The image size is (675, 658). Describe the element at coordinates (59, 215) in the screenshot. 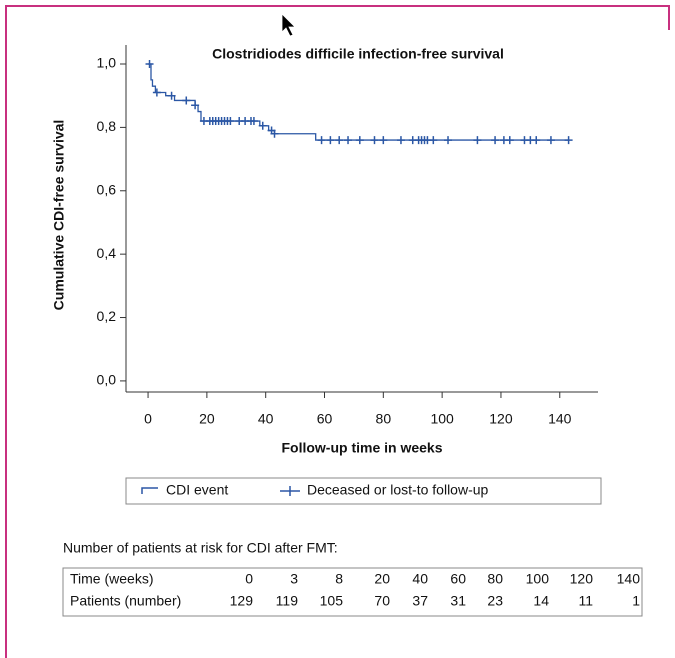

I see `y-axis-label: Cumulative CDI-free survival` at that location.